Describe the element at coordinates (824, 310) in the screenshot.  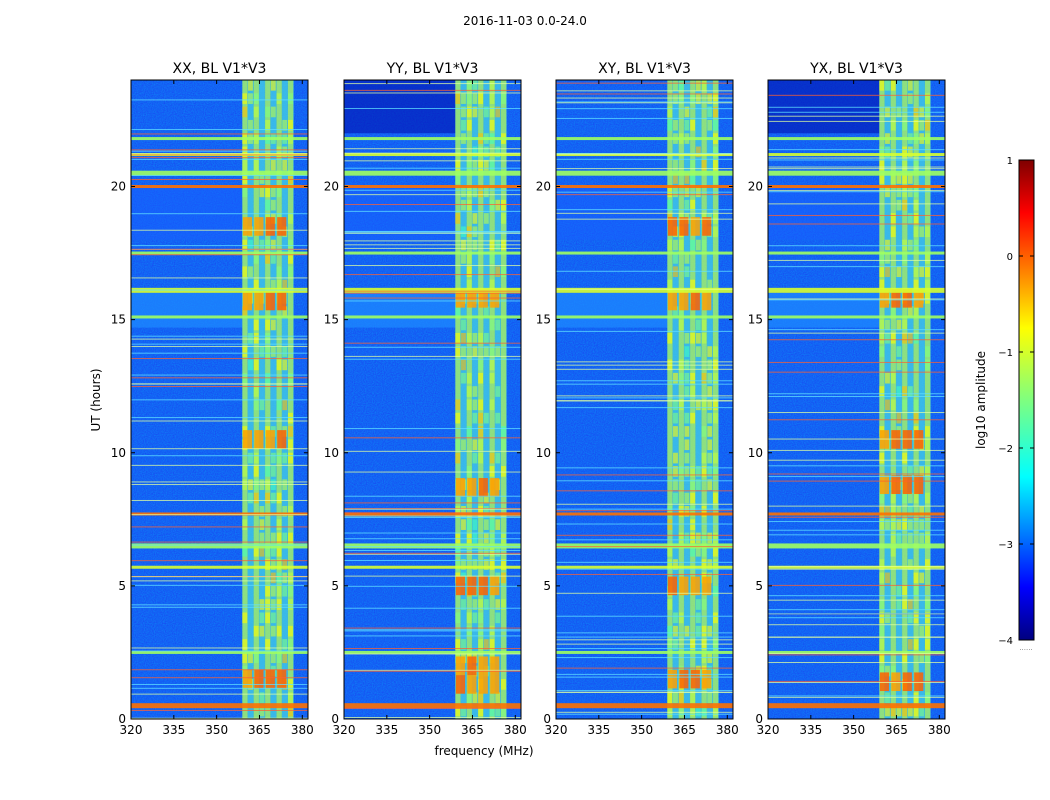
I see `heatmap-enhanced-region` at that location.